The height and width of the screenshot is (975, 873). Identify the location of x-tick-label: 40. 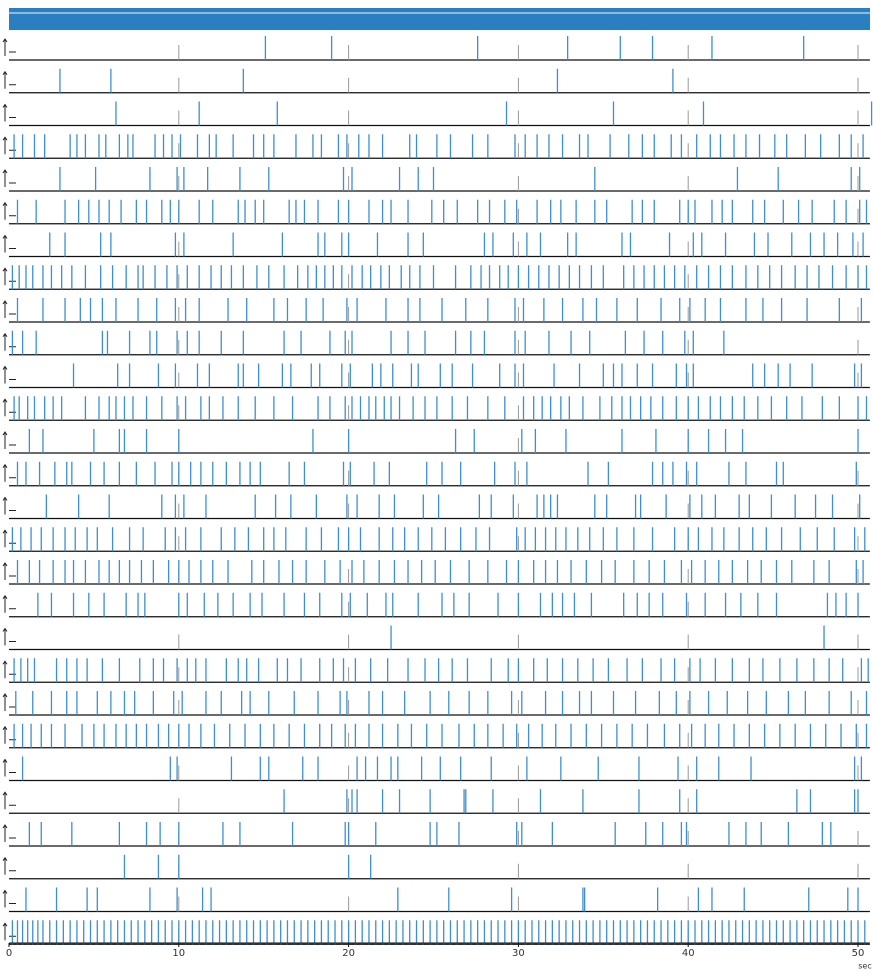
(688, 953).